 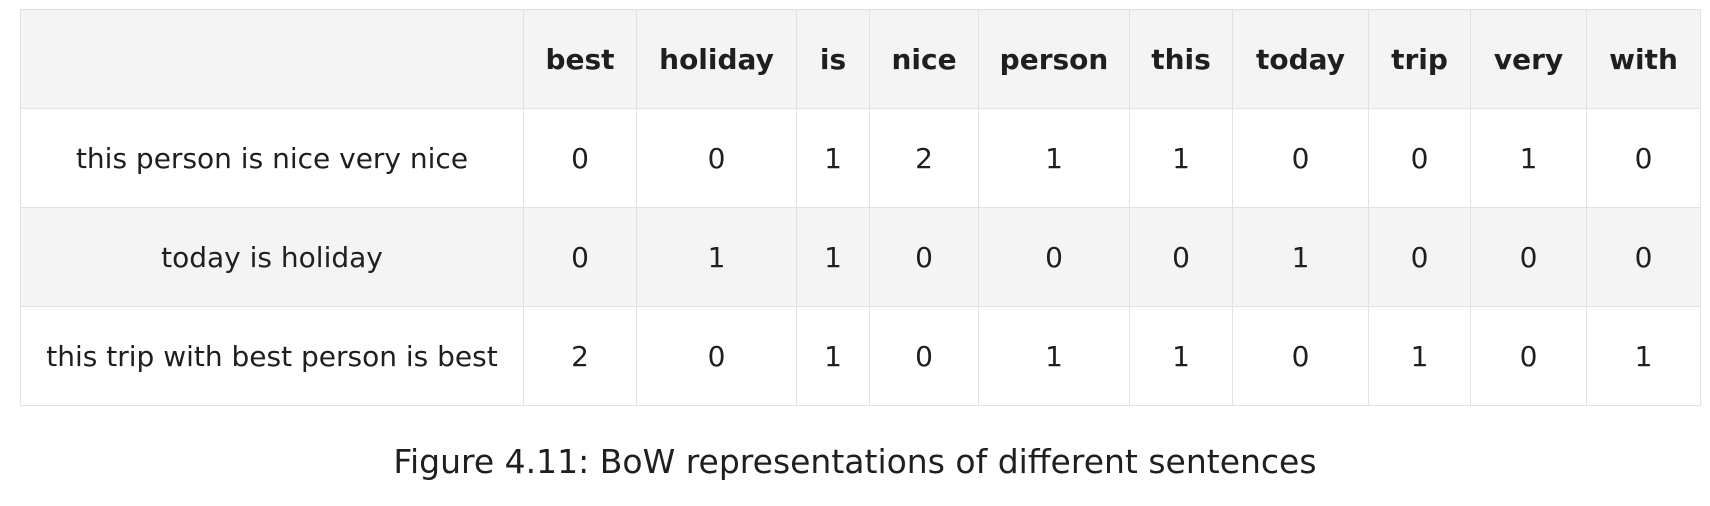 What do you see at coordinates (272, 356) in the screenshot?
I see `sentence-cell: this trip with best person is best` at bounding box center [272, 356].